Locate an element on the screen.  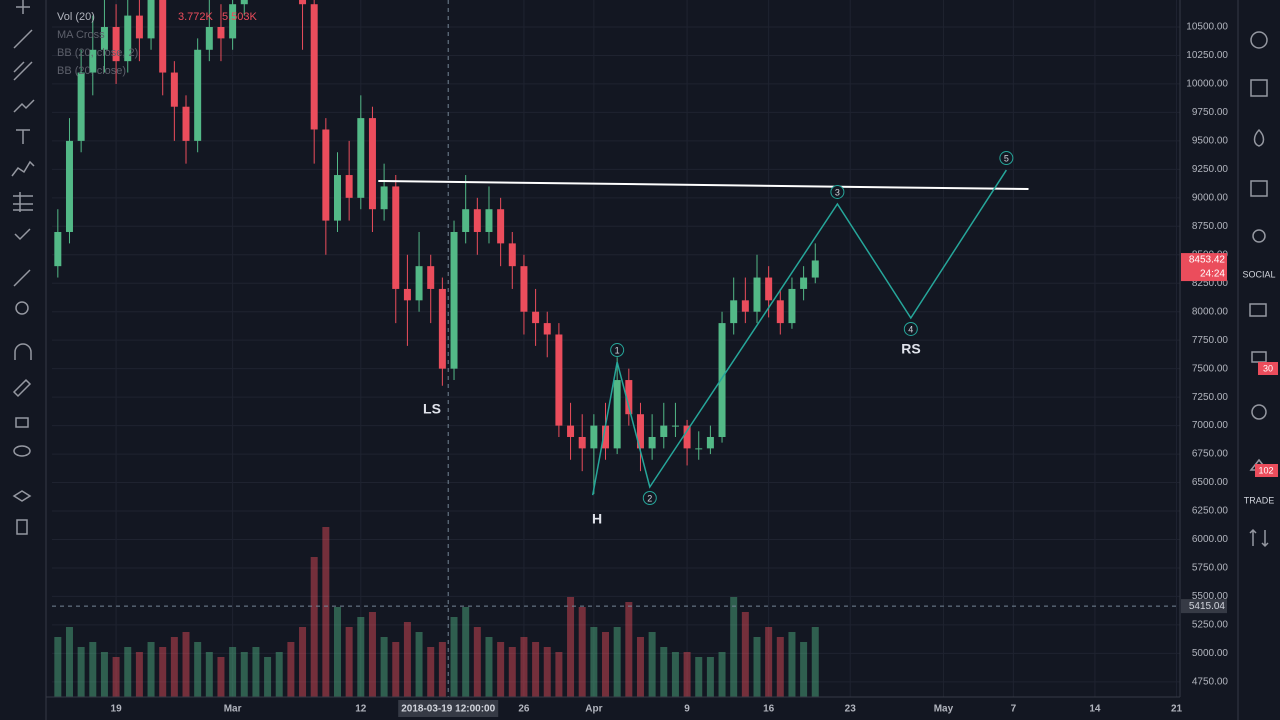
draw-mode-tool is located at coordinates (22, 388).